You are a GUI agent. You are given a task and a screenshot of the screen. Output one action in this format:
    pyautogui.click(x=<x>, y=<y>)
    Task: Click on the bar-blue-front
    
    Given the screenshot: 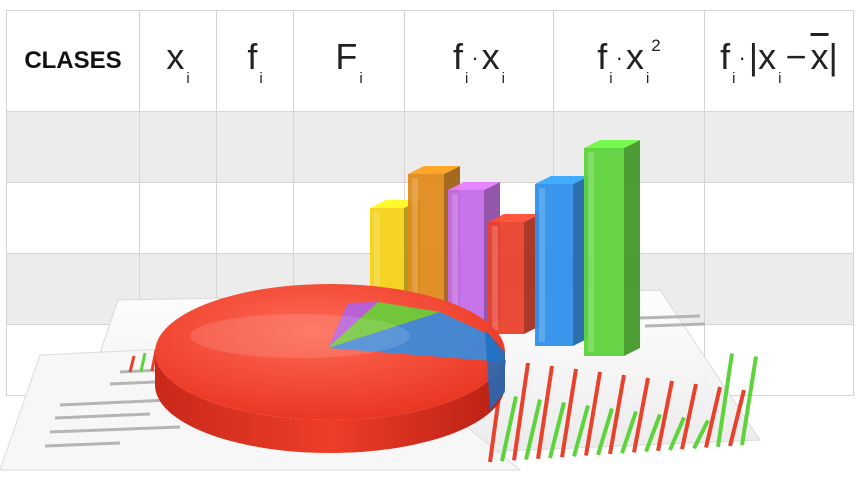 What is the action you would take?
    pyautogui.click(x=554, y=265)
    